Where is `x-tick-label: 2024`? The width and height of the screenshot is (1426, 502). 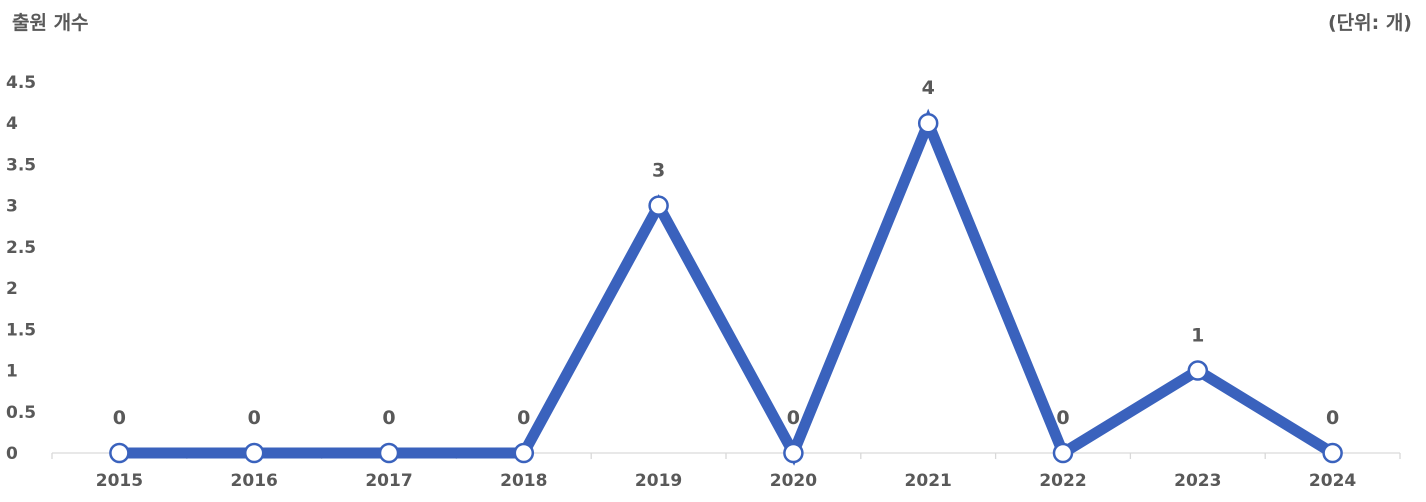
x-tick-label: 2024 is located at coordinates (1332, 481).